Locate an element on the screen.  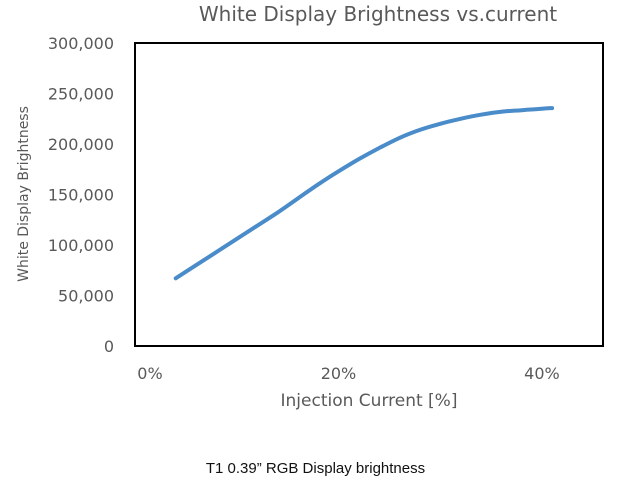
x-tick-label: 40% is located at coordinates (542, 373).